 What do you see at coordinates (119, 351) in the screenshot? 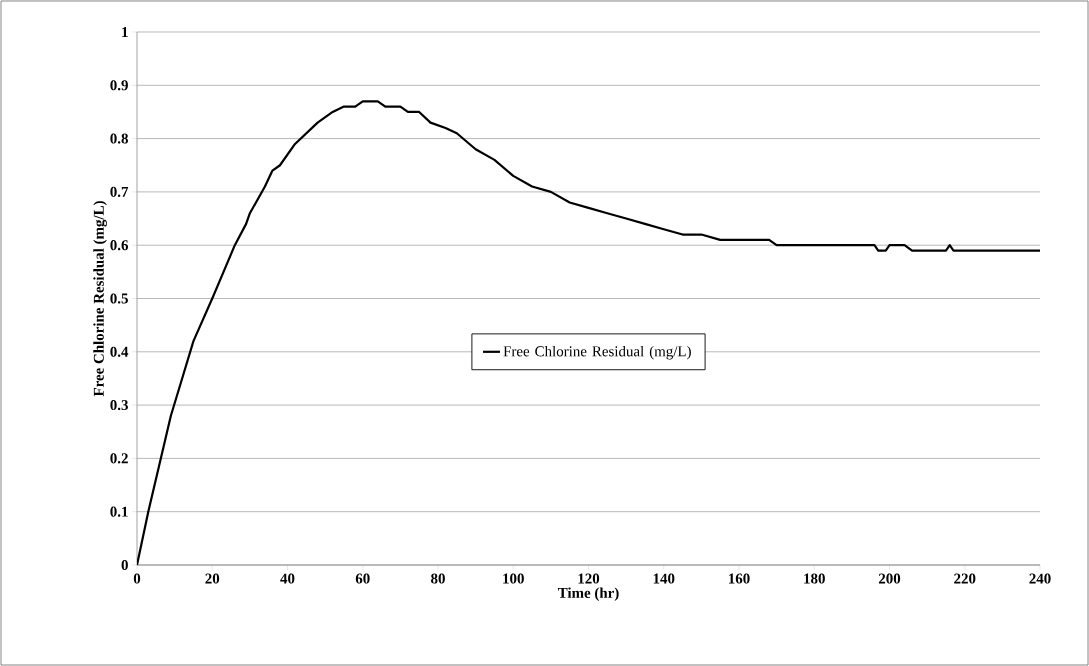
I see `y-tick-label: 0.4` at bounding box center [119, 351].